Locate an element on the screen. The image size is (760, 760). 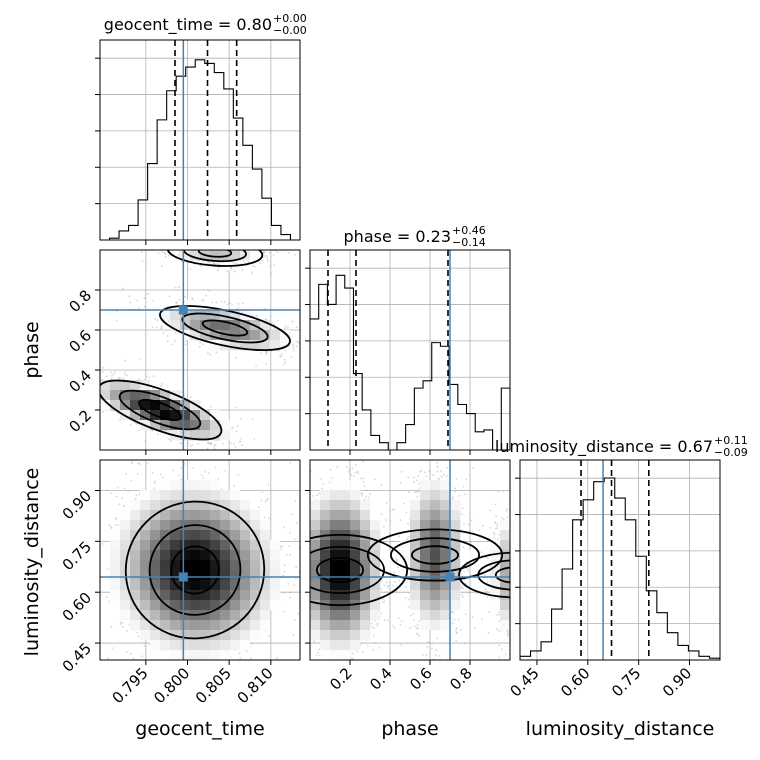
density-panel is located at coordinates (401, 579).